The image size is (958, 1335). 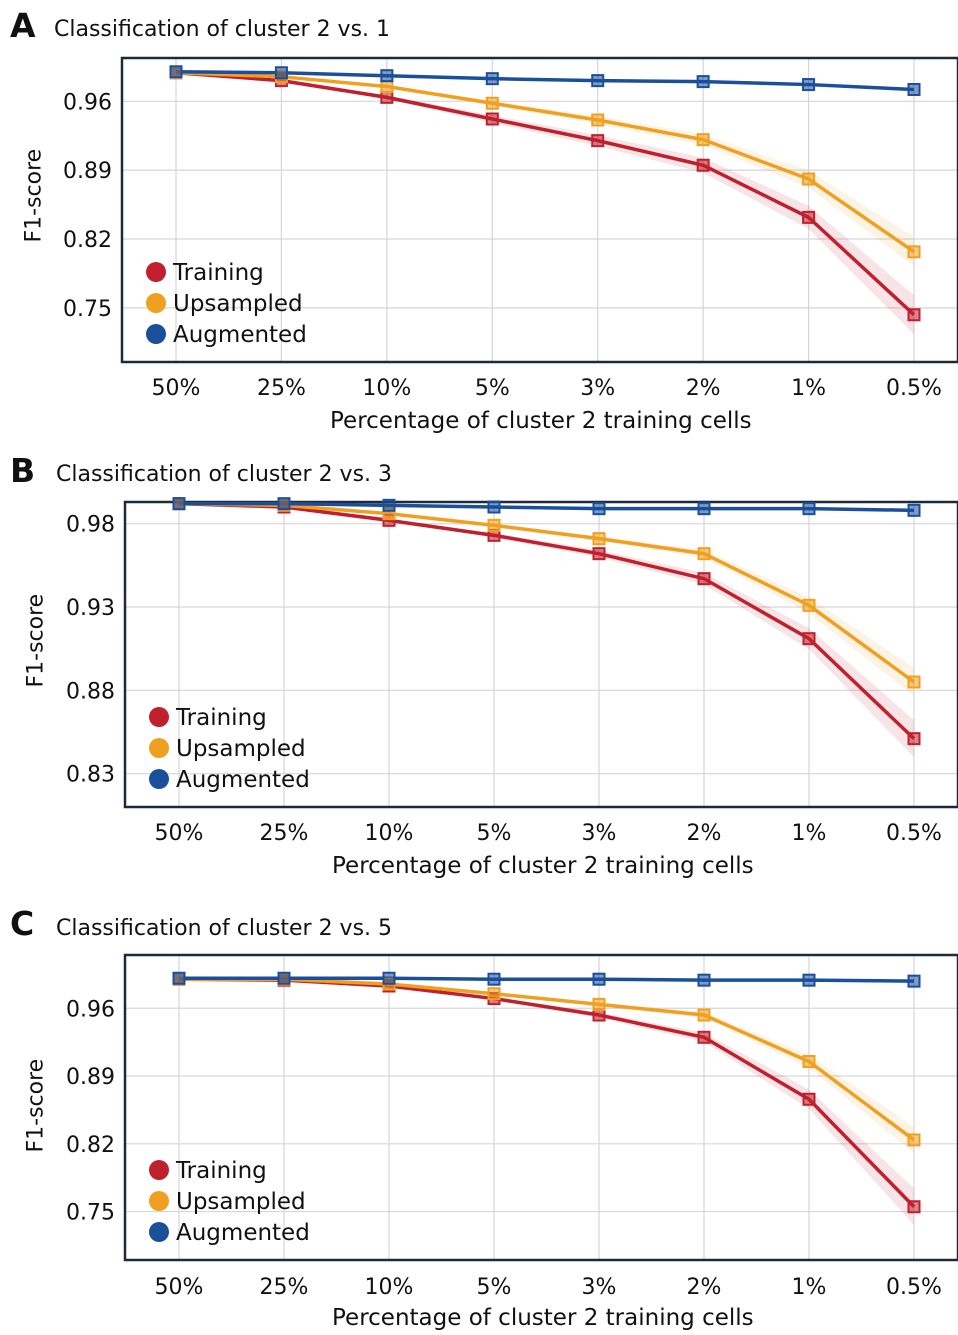 What do you see at coordinates (23, 25) in the screenshot?
I see `panel-letter-a: A` at bounding box center [23, 25].